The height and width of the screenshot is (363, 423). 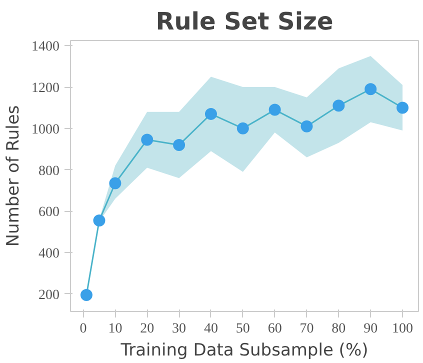 What do you see at coordinates (49, 171) in the screenshot?
I see `y-tick-label: 800` at bounding box center [49, 171].